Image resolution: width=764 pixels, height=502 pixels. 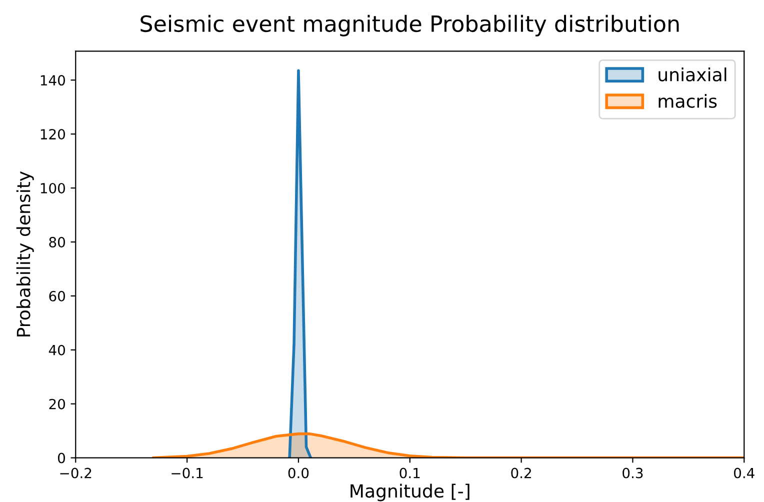 What do you see at coordinates (744, 473) in the screenshot?
I see `x-tick-label: 0.4` at bounding box center [744, 473].